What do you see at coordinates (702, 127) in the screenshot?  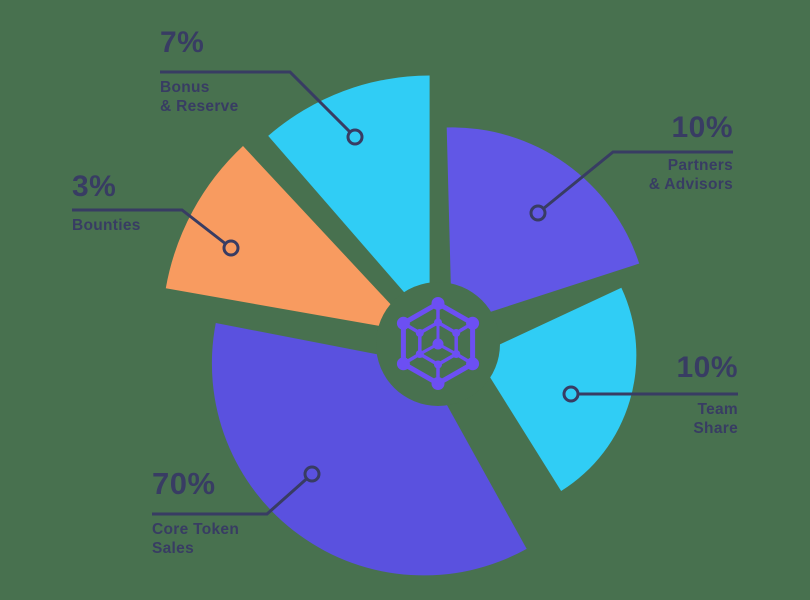 I see `partners-advisors-percent: 10%` at bounding box center [702, 127].